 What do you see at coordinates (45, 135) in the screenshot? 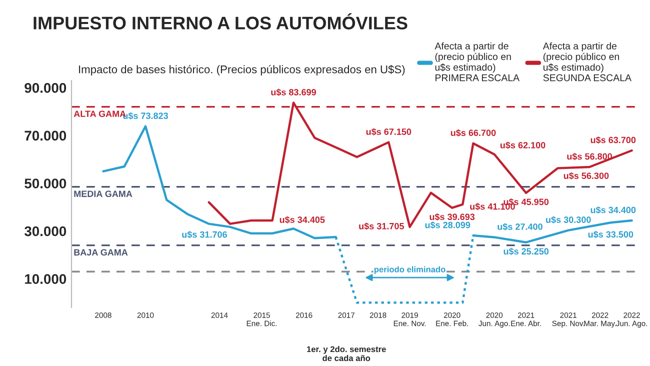
I see `y-tick-label: 70.000` at bounding box center [45, 135].